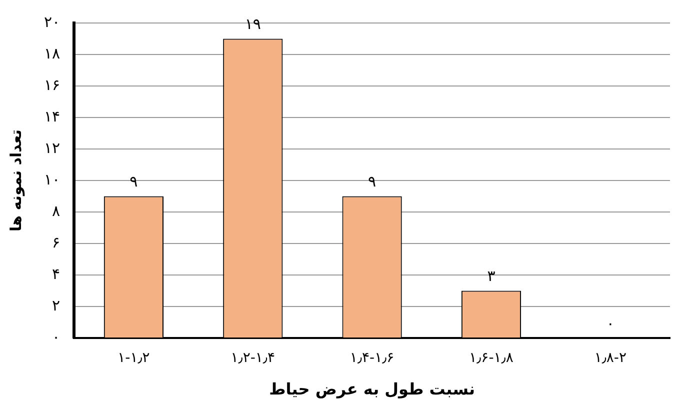 Image resolution: width=682 pixels, height=404 pixels. What do you see at coordinates (56, 305) in the screenshot?
I see `y-tick-label: ۲` at bounding box center [56, 305].